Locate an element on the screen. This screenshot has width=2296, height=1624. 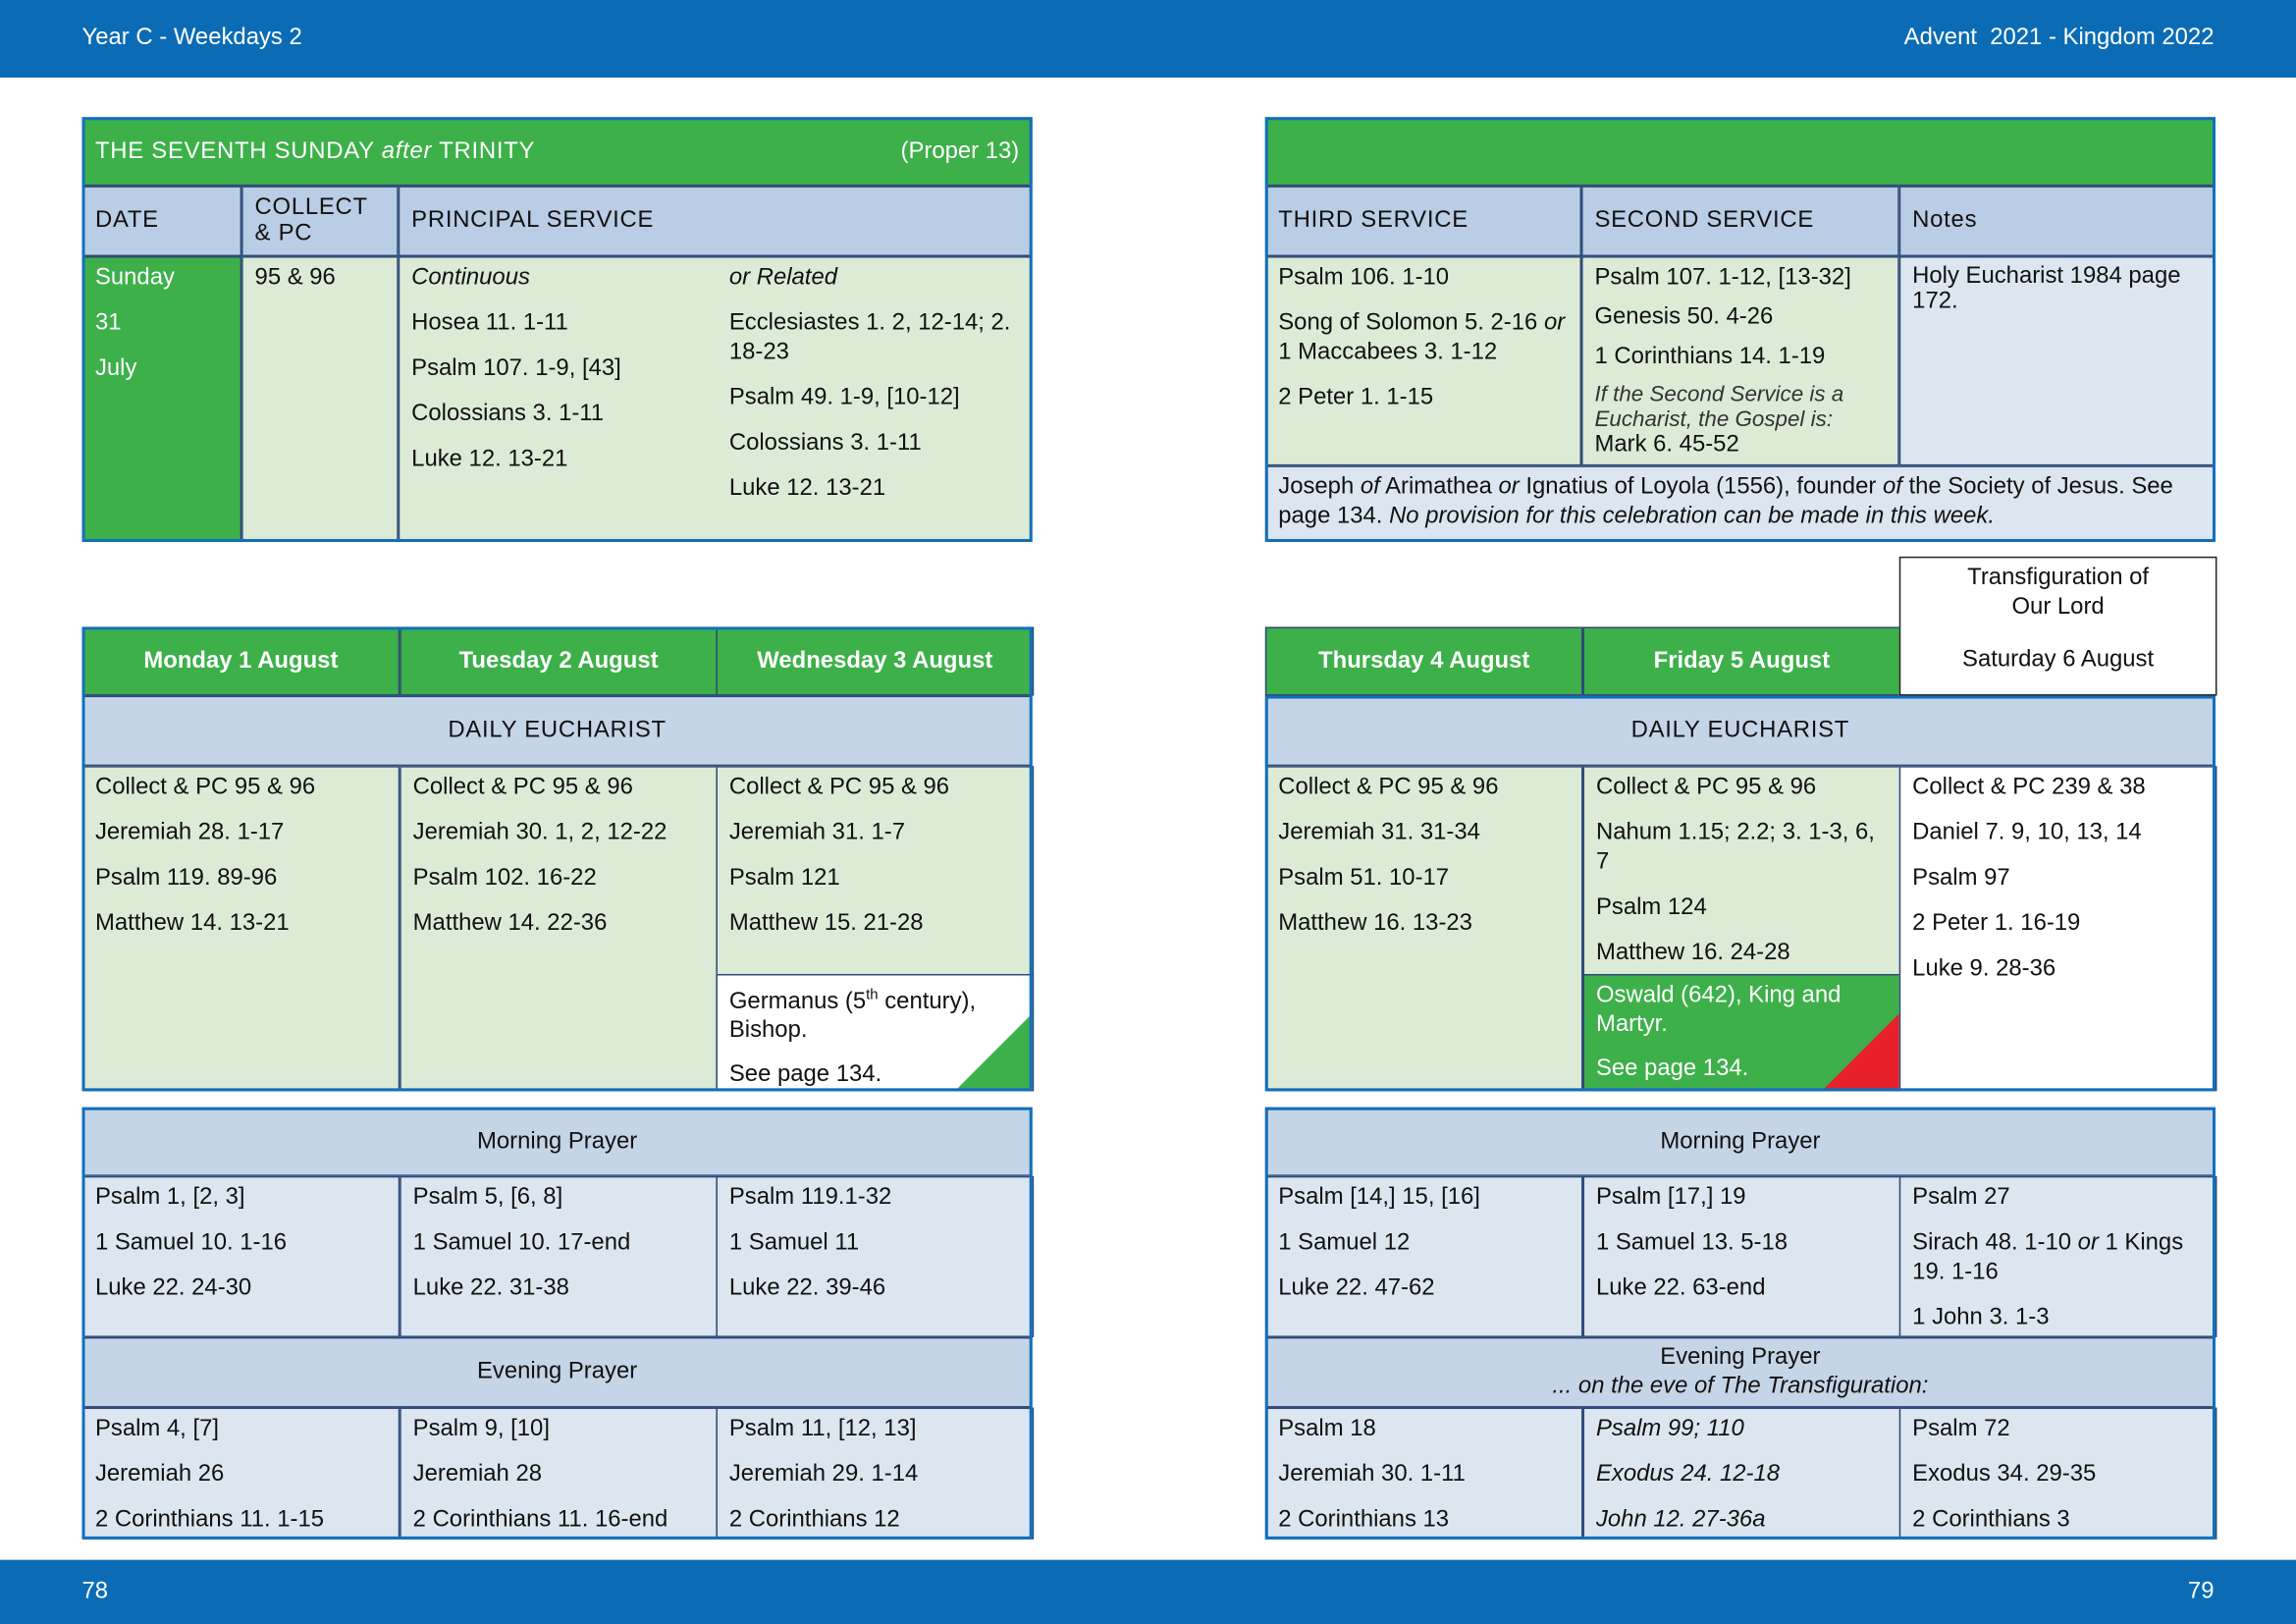
reading: Jeremiah 30. 1, 2, 12-22 is located at coordinates (539, 832).